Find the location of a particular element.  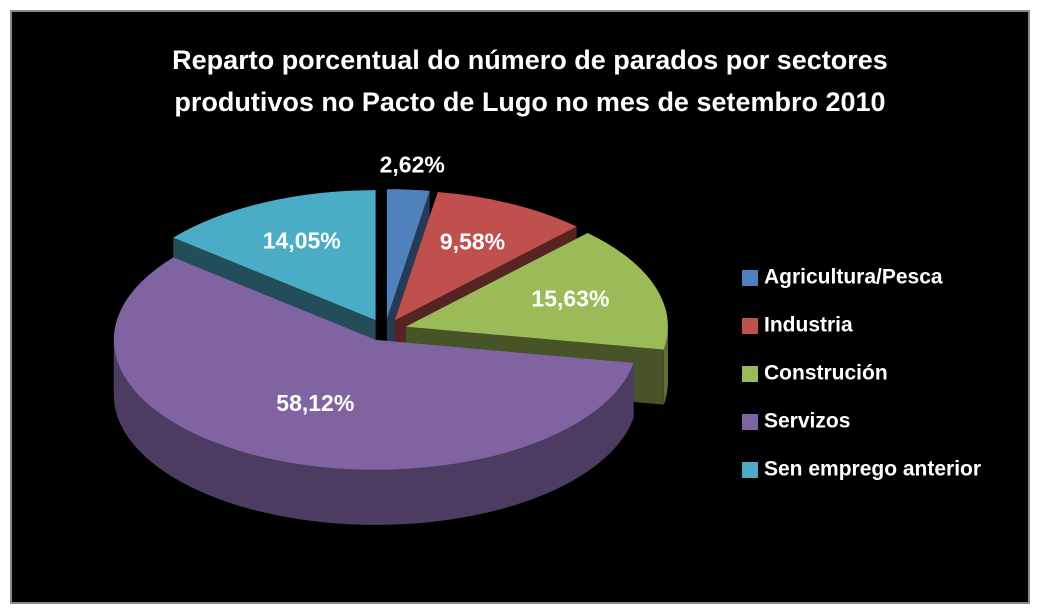

data-label: 9,58% is located at coordinates (472, 242).